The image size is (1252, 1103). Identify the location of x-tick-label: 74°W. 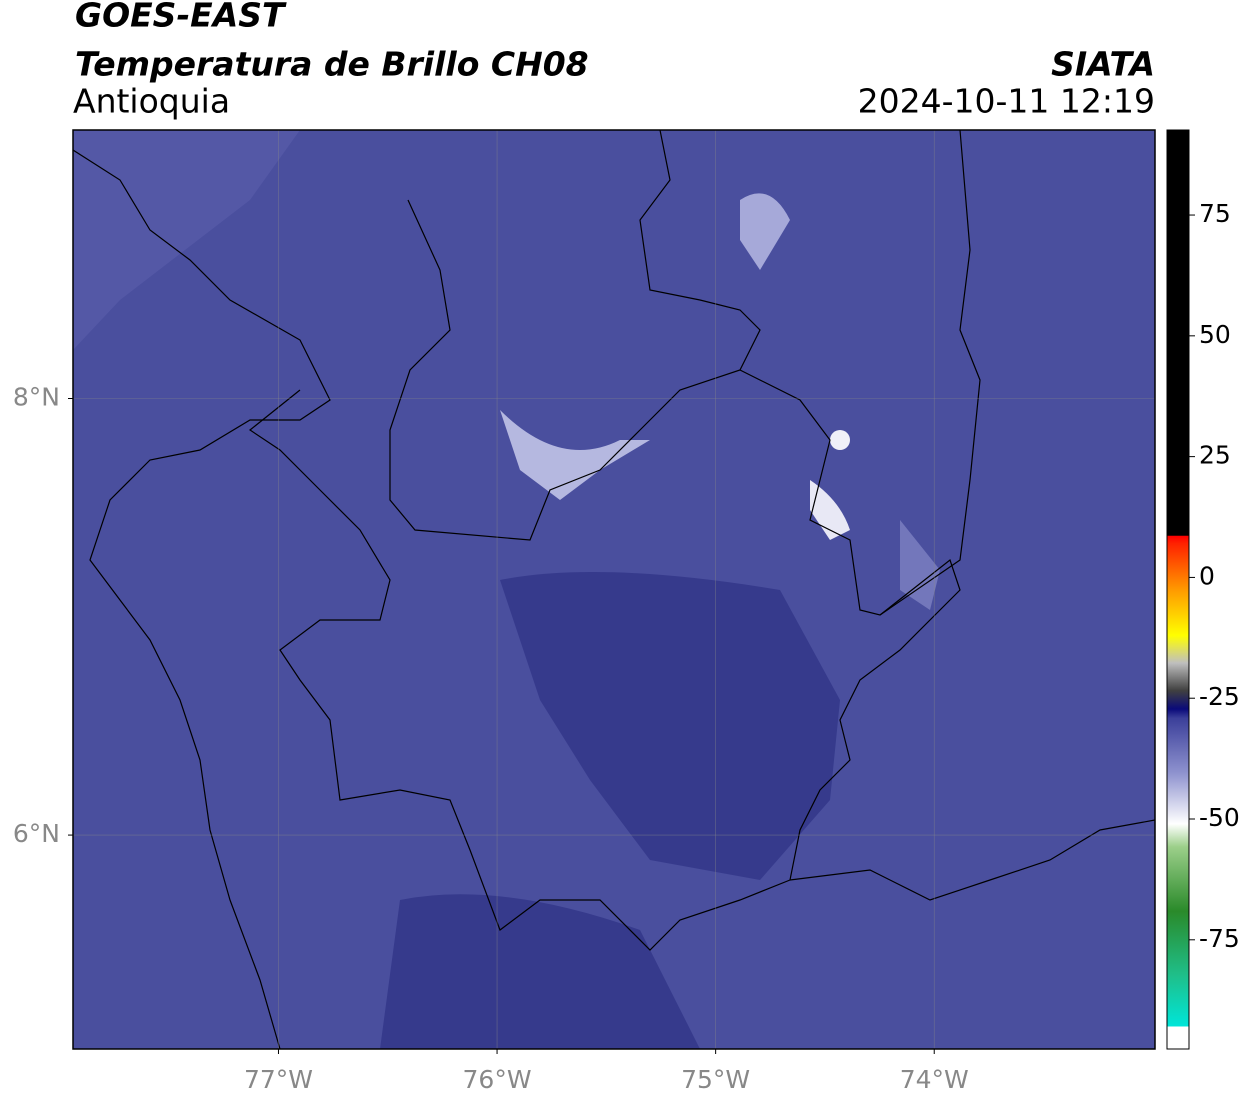
(934, 1079).